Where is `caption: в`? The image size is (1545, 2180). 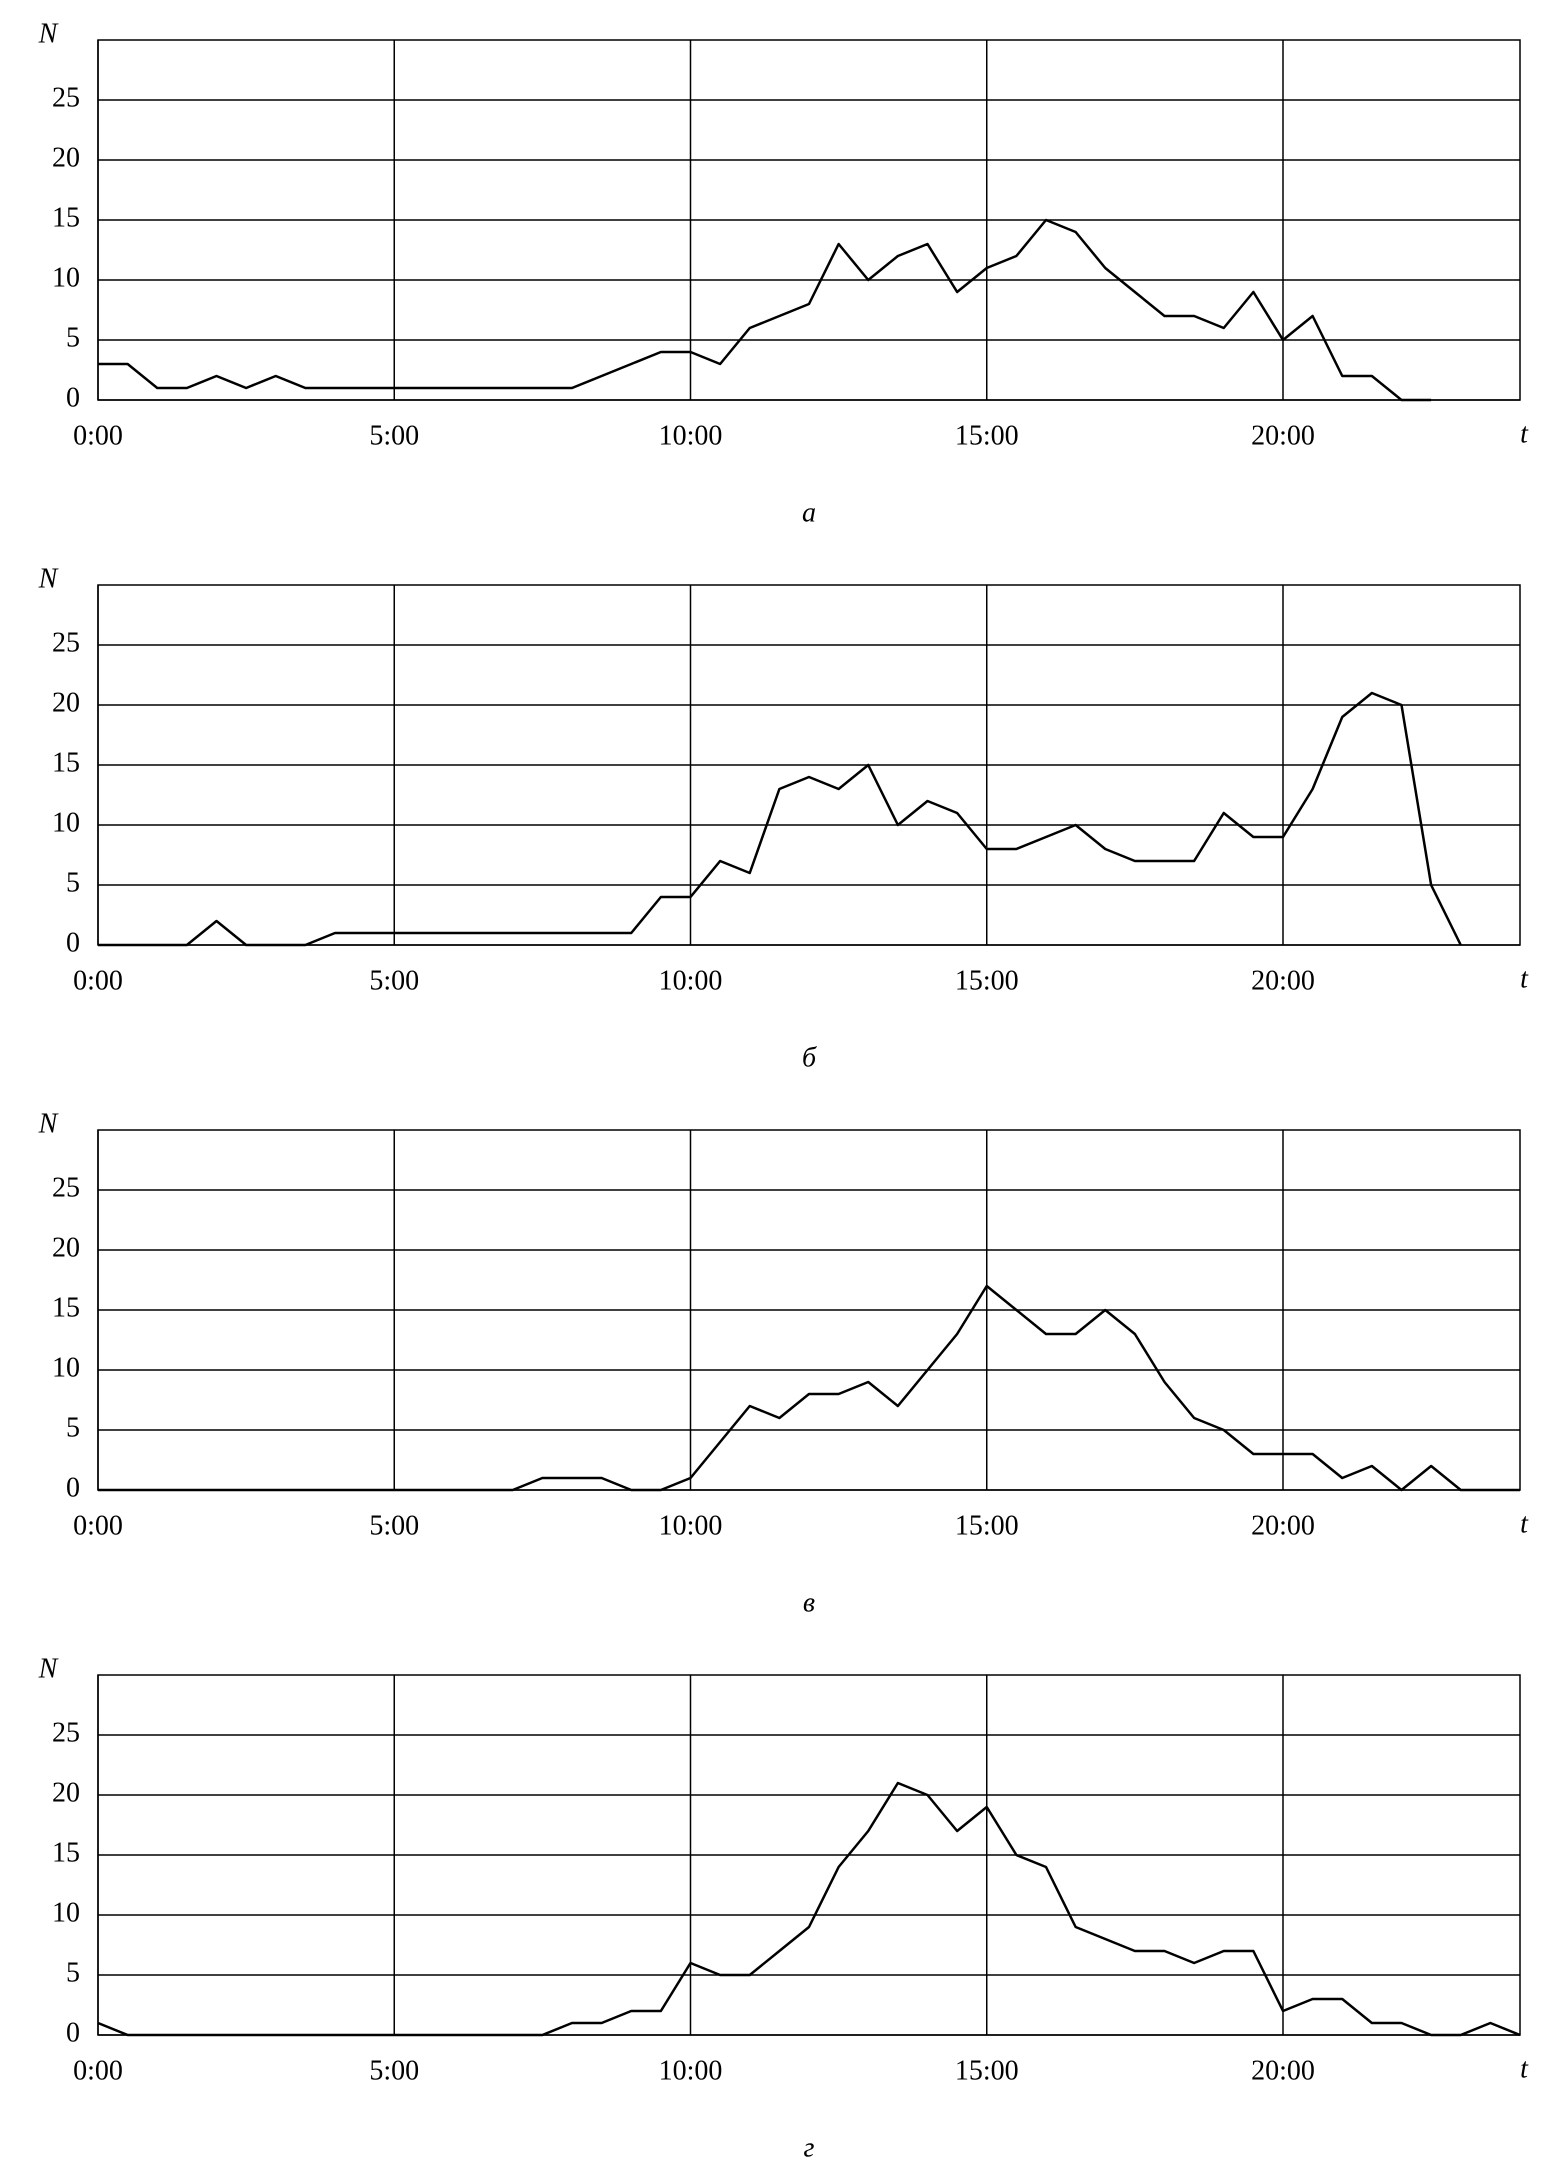
caption: в is located at coordinates (809, 1602).